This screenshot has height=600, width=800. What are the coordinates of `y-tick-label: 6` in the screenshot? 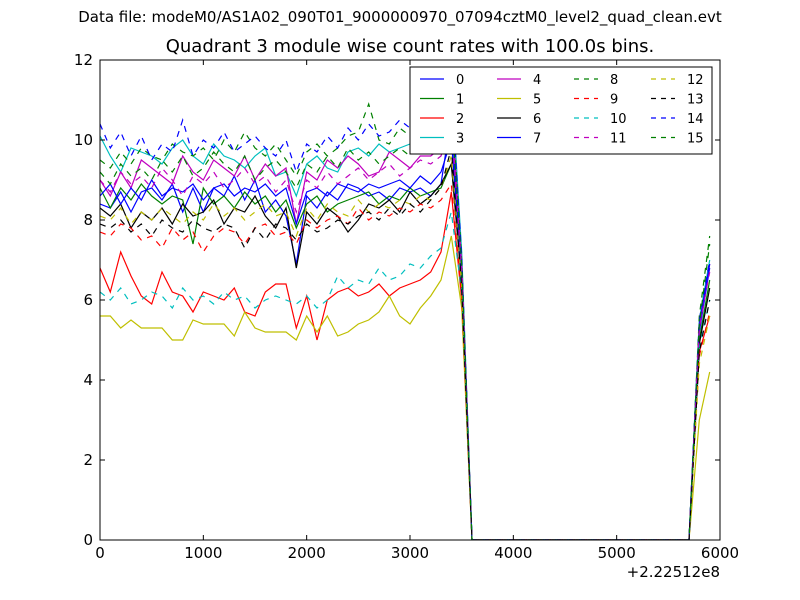 It's located at (88, 300).